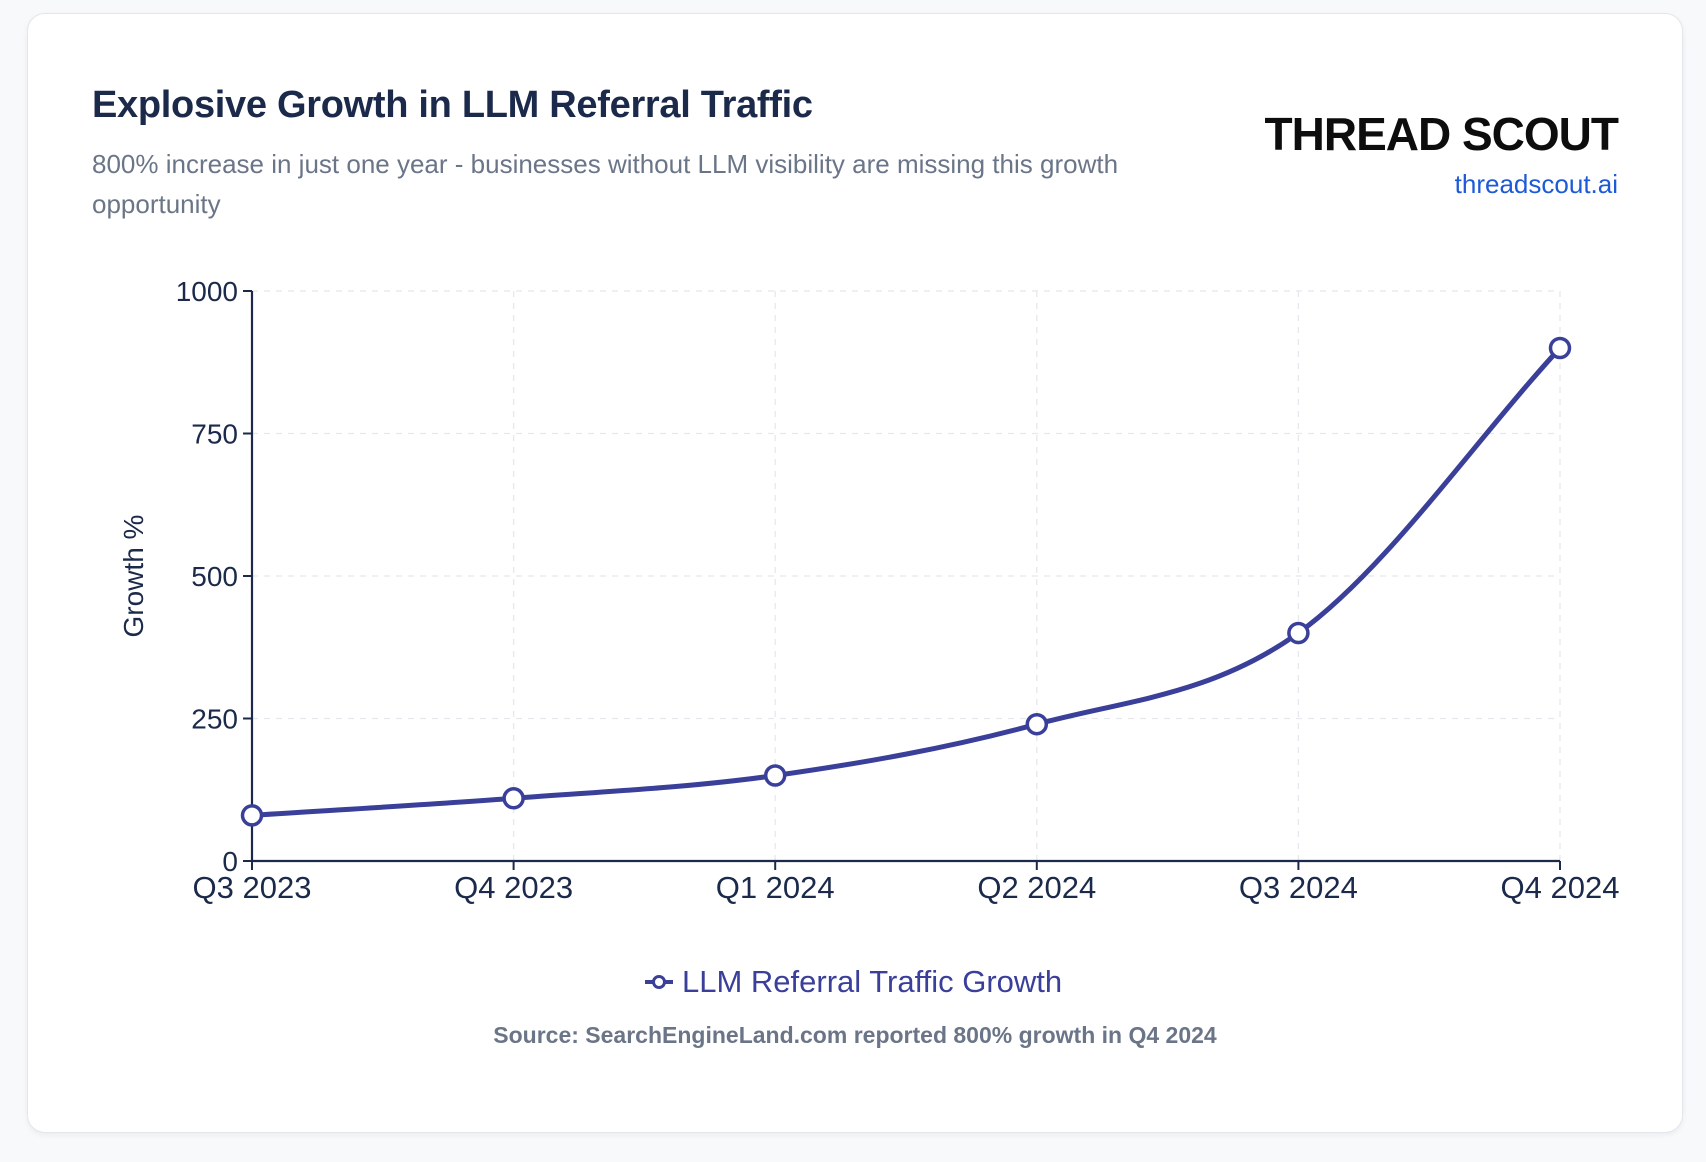 Image resolution: width=1706 pixels, height=1162 pixels. What do you see at coordinates (252, 887) in the screenshot?
I see `x-tick-label: Q3 2023` at bounding box center [252, 887].